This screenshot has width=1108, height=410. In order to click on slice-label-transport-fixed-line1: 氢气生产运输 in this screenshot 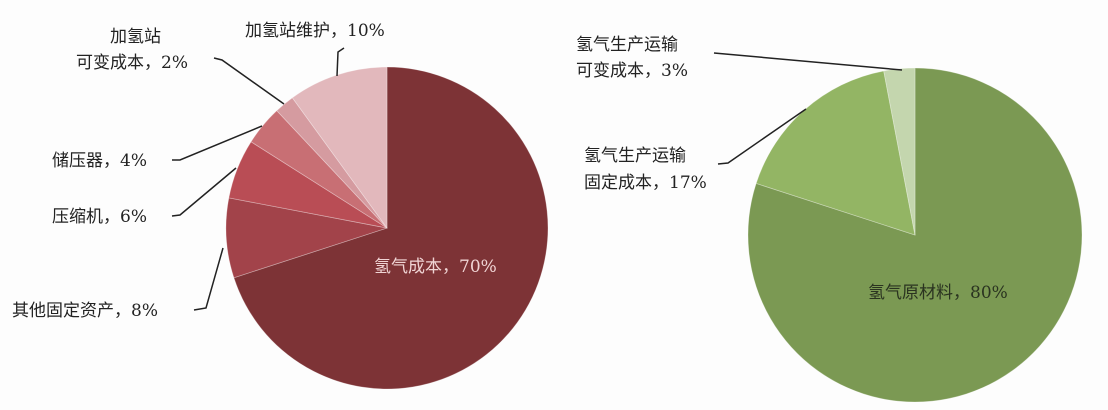, I will do `click(635, 156)`.